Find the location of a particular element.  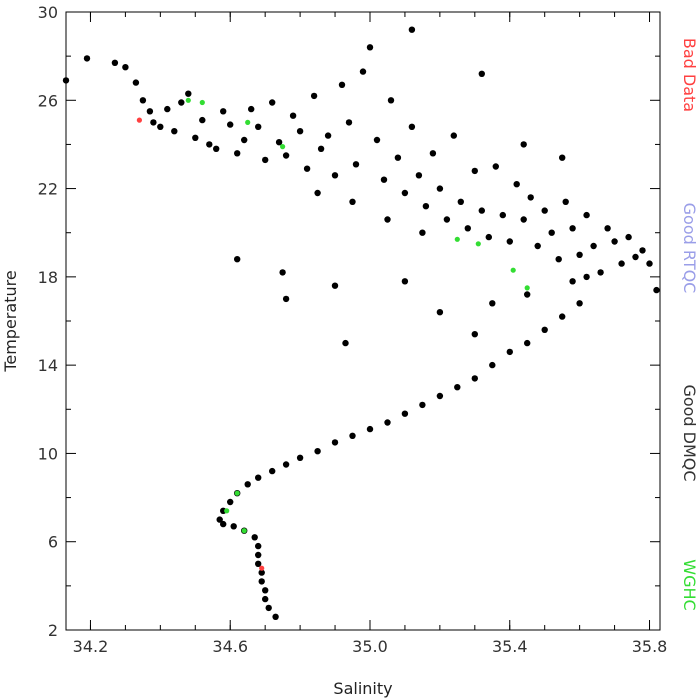

legend: Bad Data Good RTQC Good DMQC WGHC is located at coordinates (689, 324).